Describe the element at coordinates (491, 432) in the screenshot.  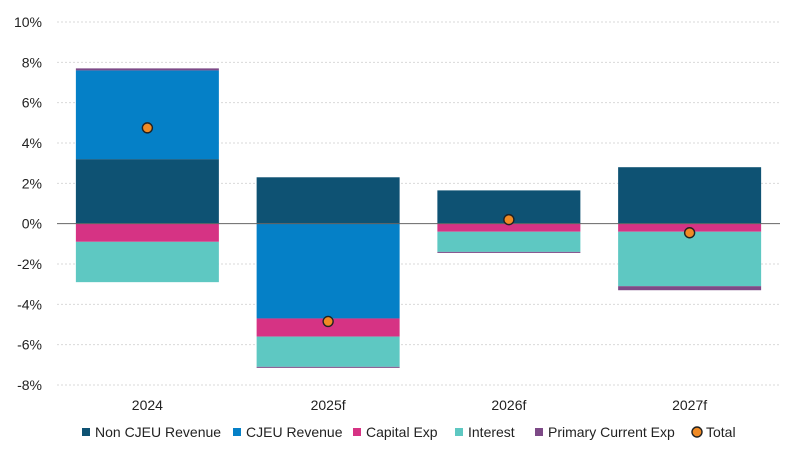
I see `legend-label: Interest` at that location.